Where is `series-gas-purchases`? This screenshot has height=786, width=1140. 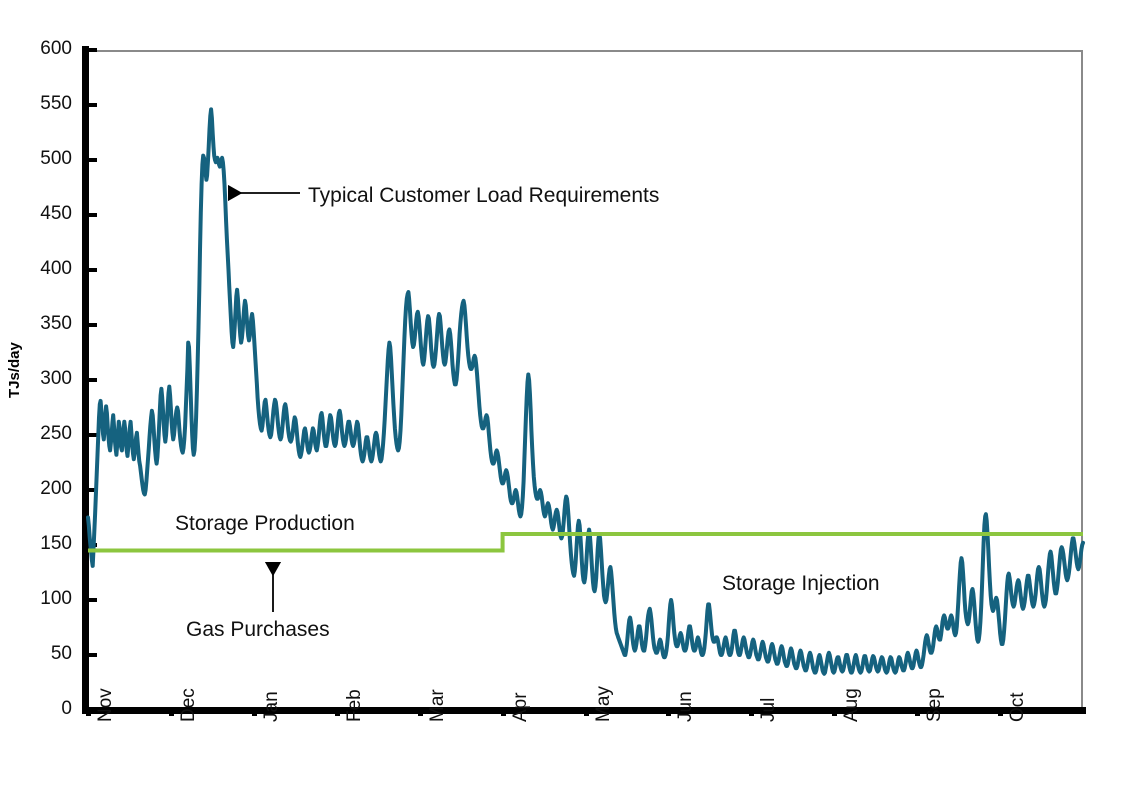 series-gas-purchases is located at coordinates (585, 542).